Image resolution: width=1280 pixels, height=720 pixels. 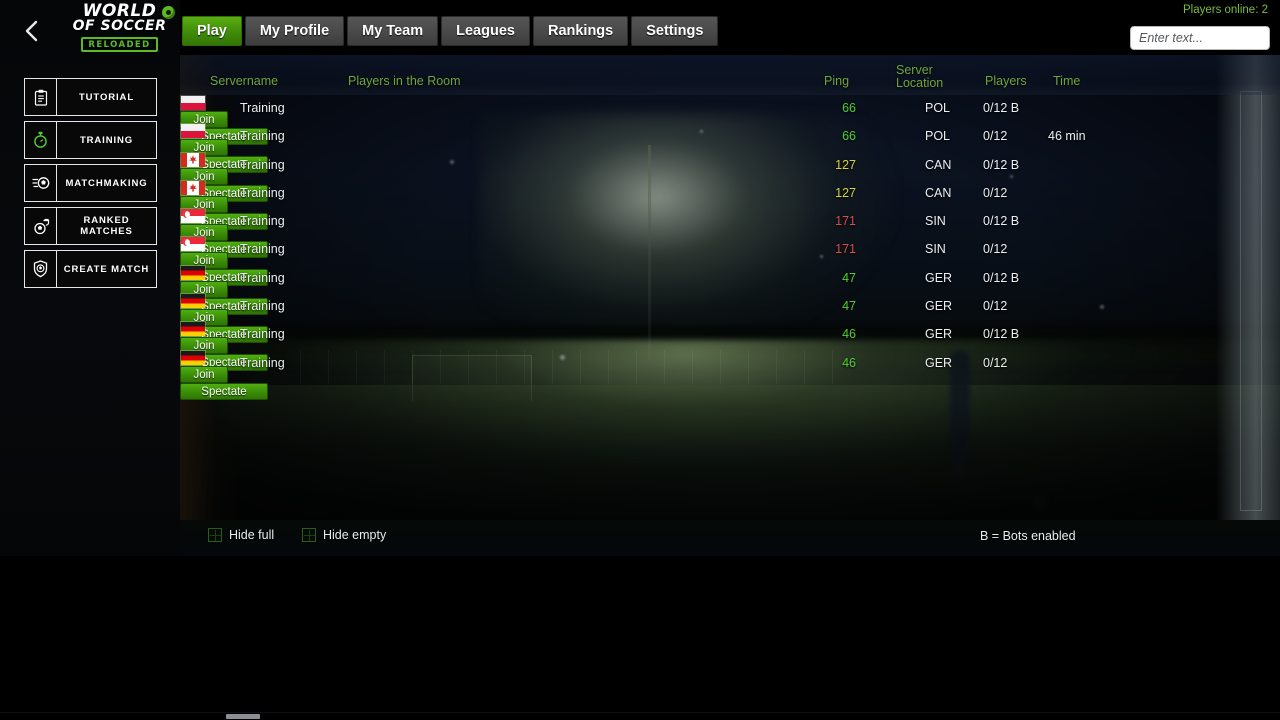 What do you see at coordinates (1067, 136) in the screenshot?
I see `cell-time: 46 min` at bounding box center [1067, 136].